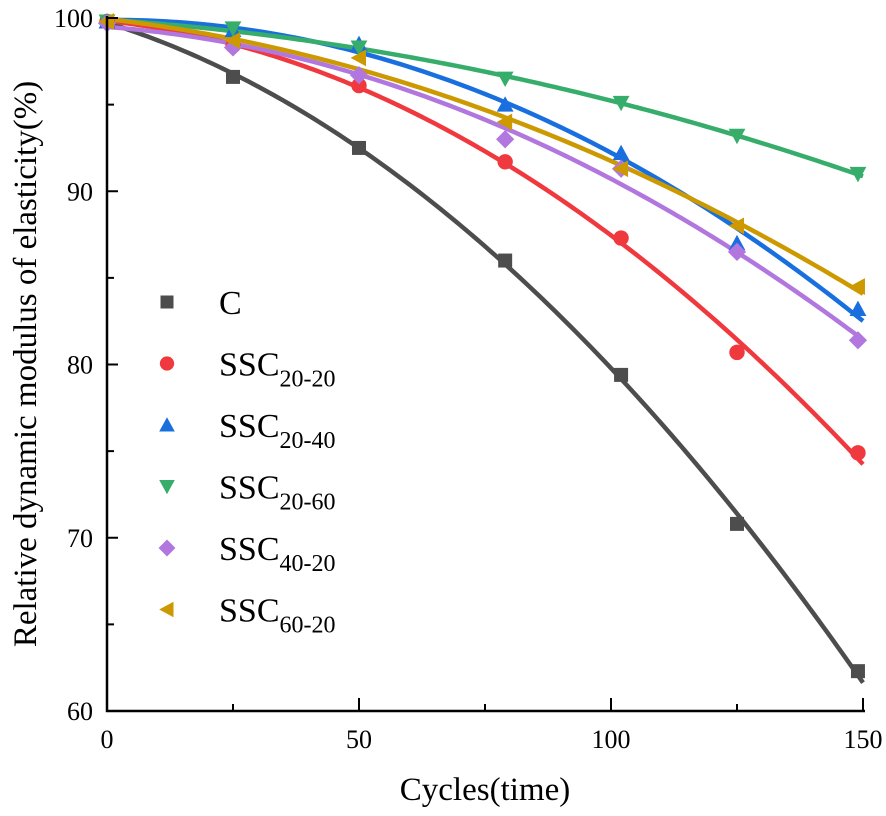  I want to click on y-tick-label: 60, so click(80, 711).